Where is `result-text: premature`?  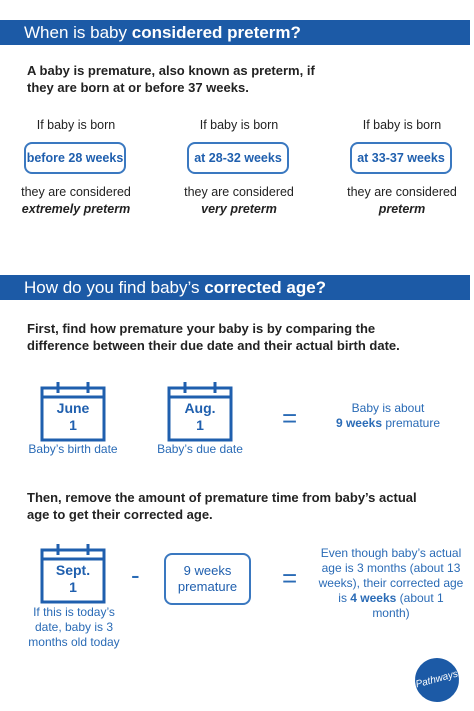
result-text: premature is located at coordinates (411, 423).